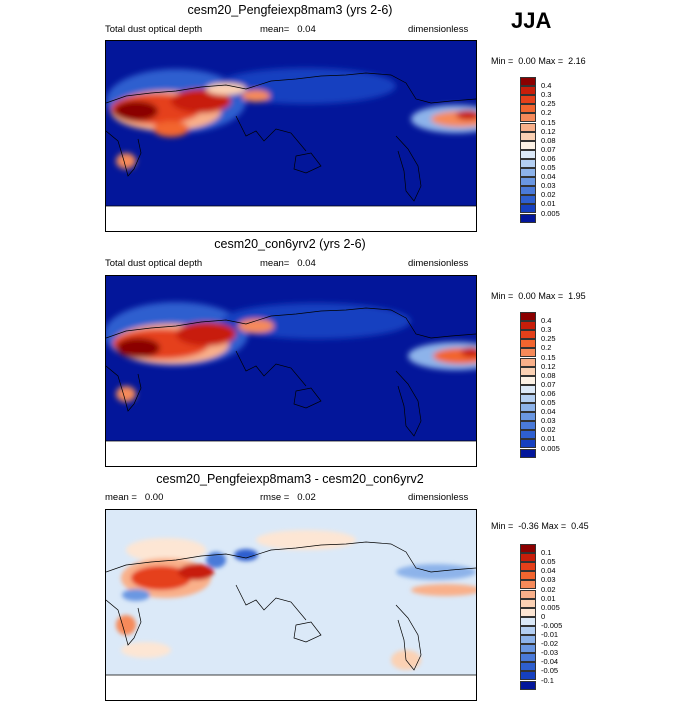 Image resolution: width=700 pixels, height=701 pixels. I want to click on panel-1-max-value: 2.16, so click(577, 61).